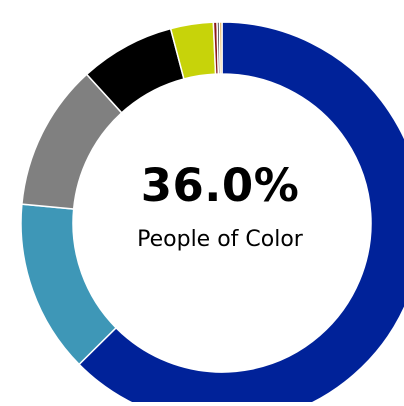  What do you see at coordinates (220, 185) in the screenshot?
I see `center-value: 36.0%` at bounding box center [220, 185].